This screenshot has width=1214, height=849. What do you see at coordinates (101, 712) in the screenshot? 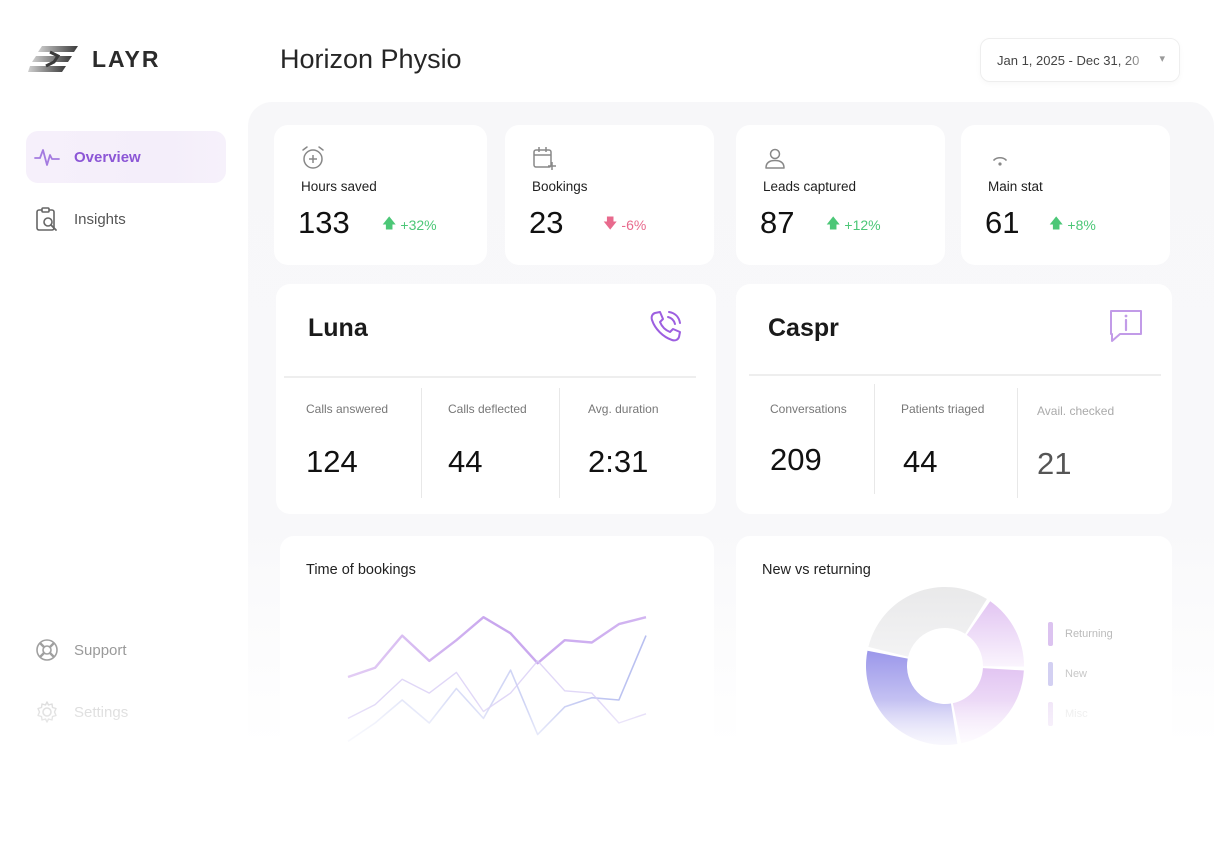
I see `sidebar-item-label: Settings` at bounding box center [101, 712].